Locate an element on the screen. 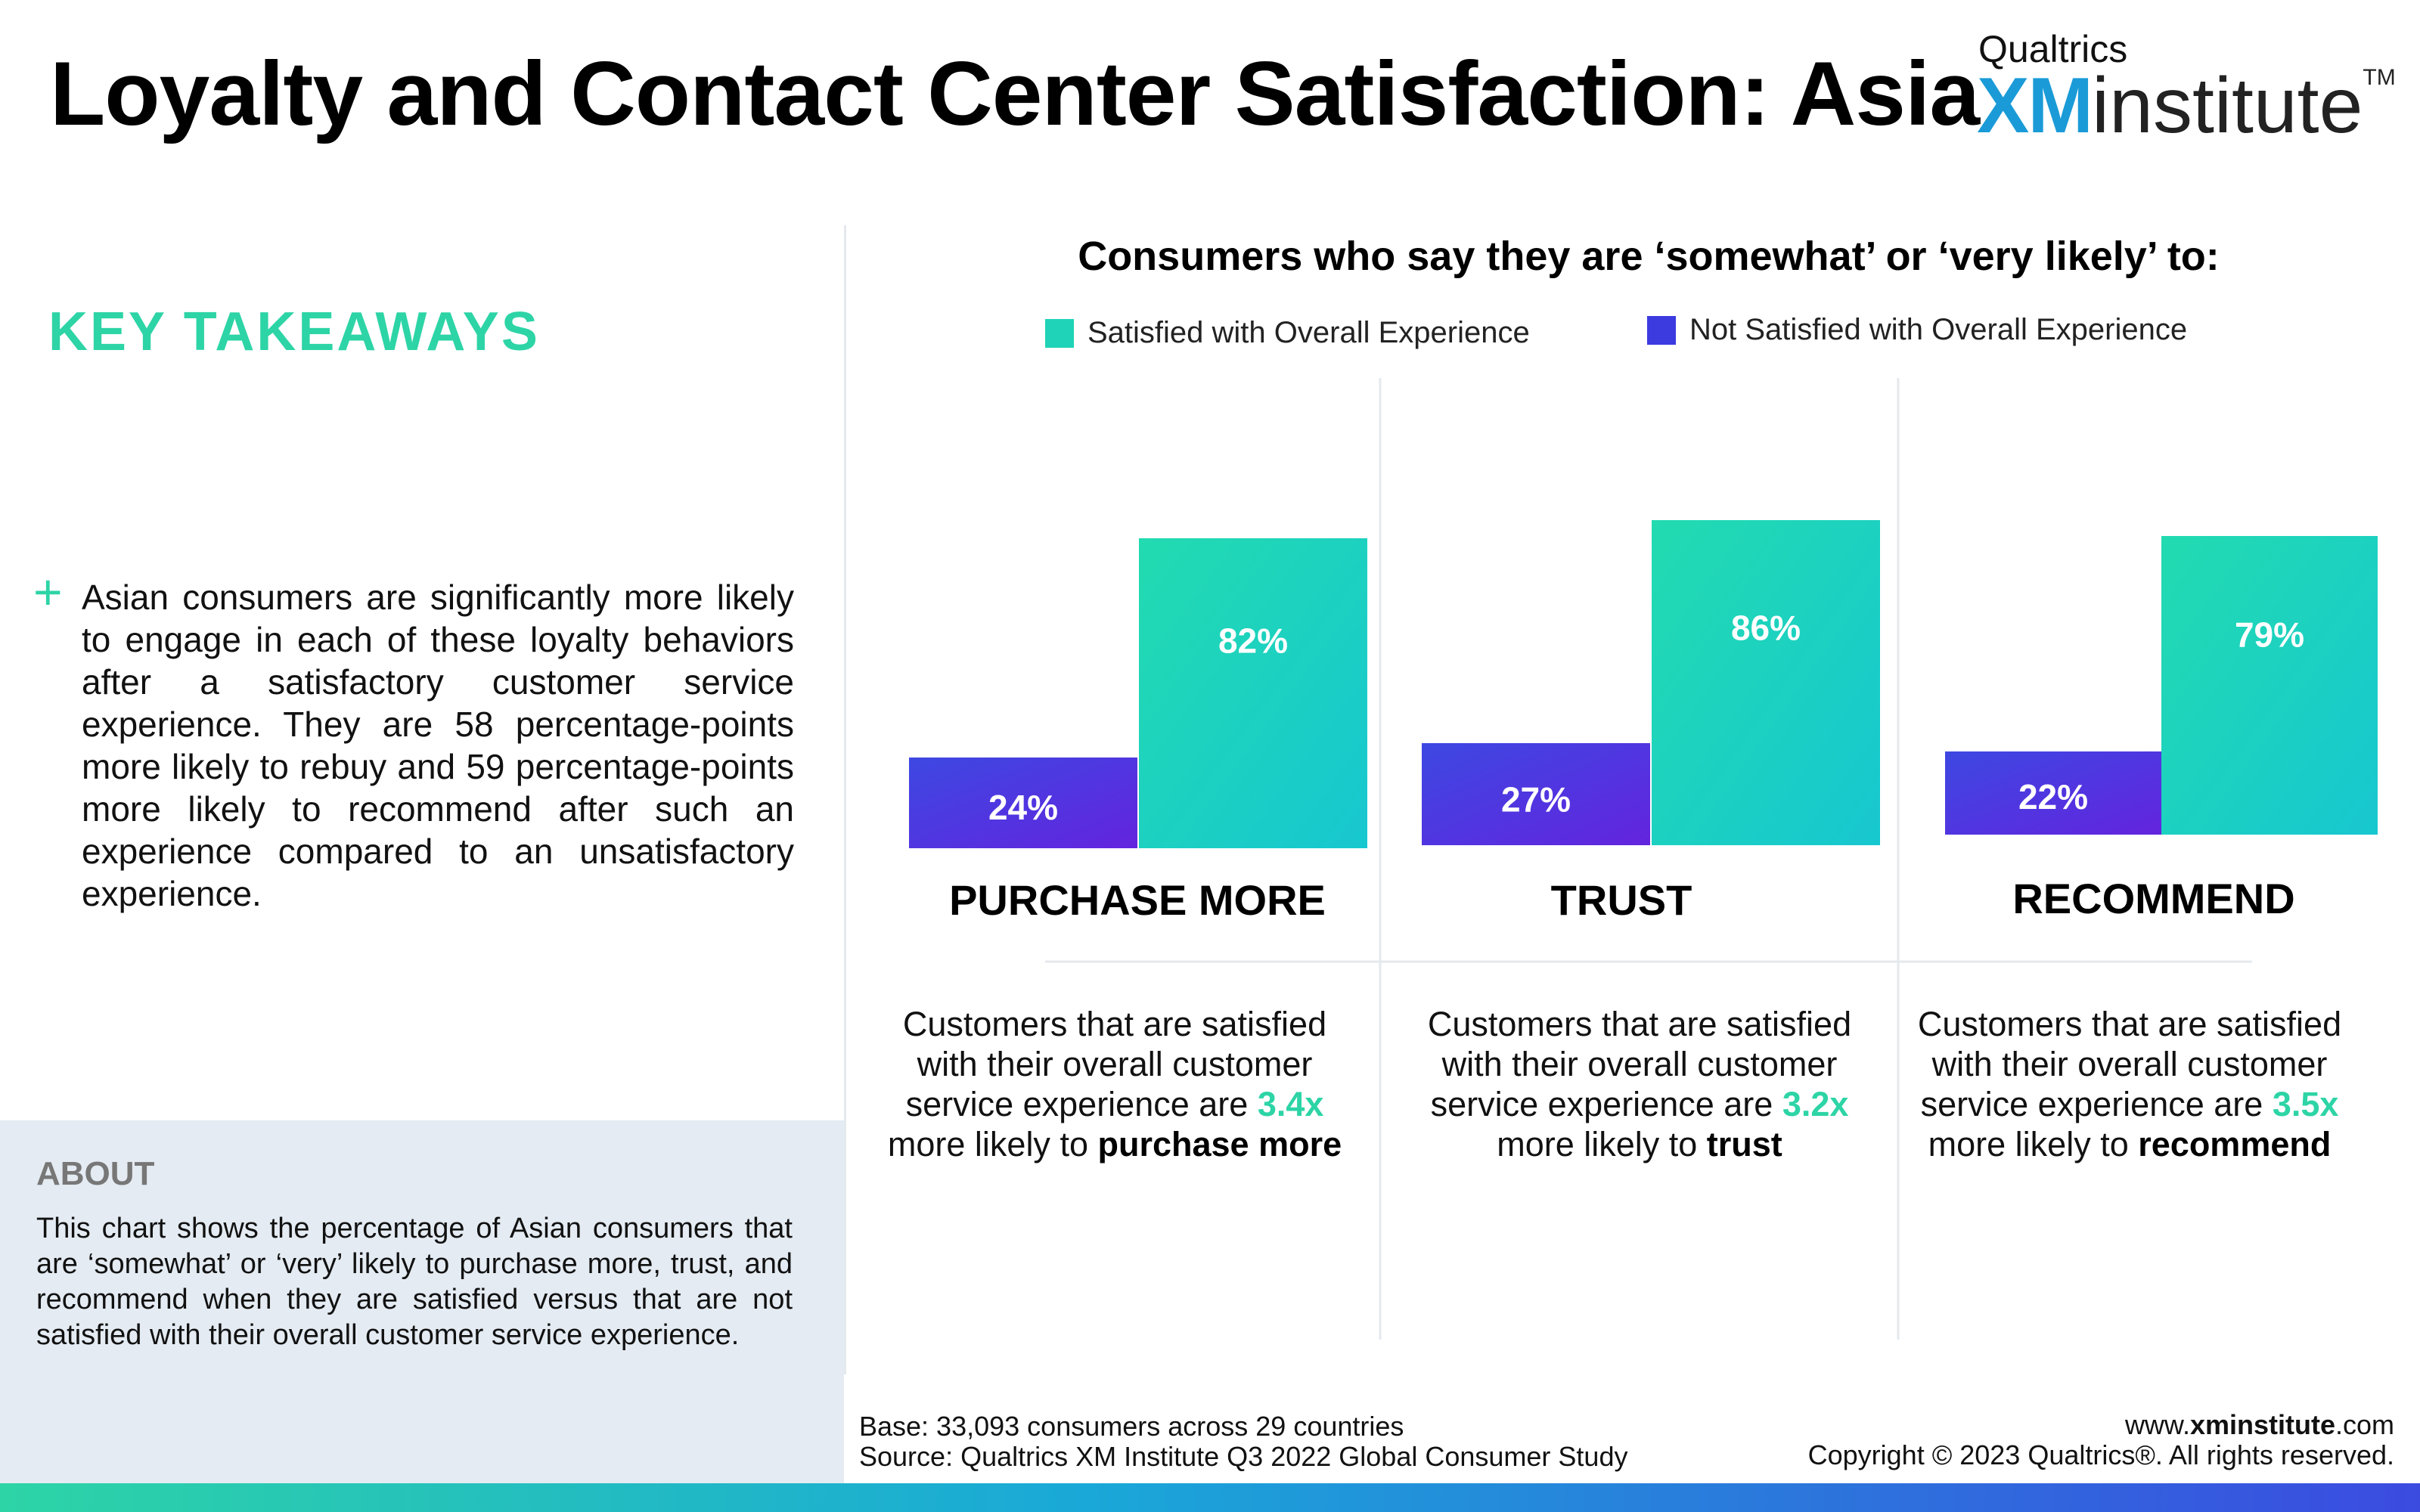  bar-not-satisfied-recommend is located at coordinates (2053, 793).